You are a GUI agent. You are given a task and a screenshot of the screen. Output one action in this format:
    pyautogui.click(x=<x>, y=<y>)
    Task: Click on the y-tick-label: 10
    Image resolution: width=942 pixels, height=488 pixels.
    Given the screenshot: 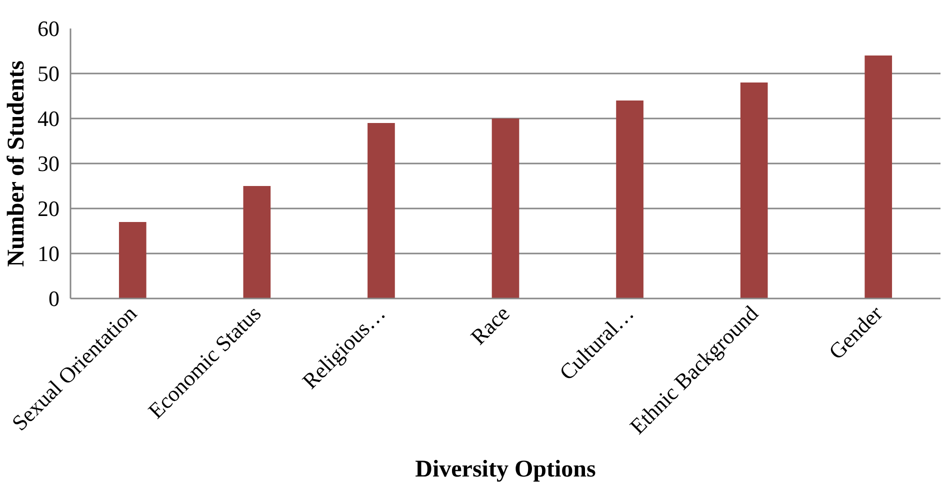 What is the action you would take?
    pyautogui.click(x=49, y=253)
    